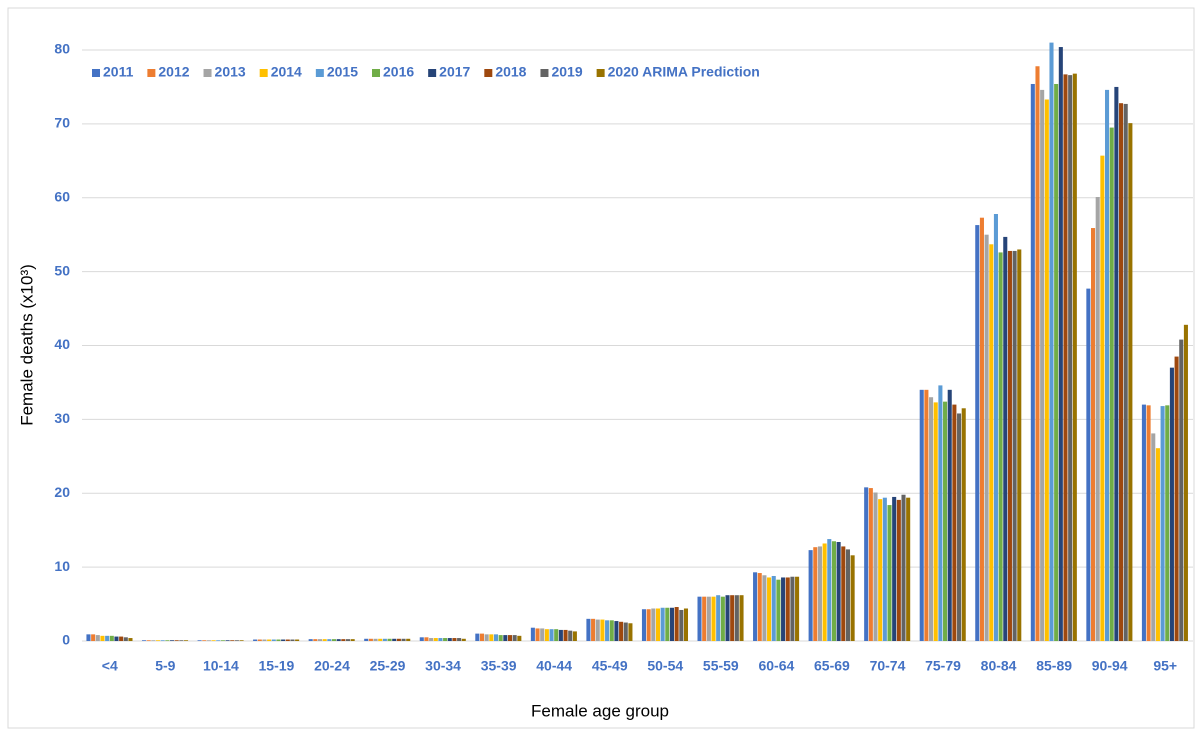  Describe the element at coordinates (62, 566) in the screenshot. I see `y-tick-label: 10` at that location.